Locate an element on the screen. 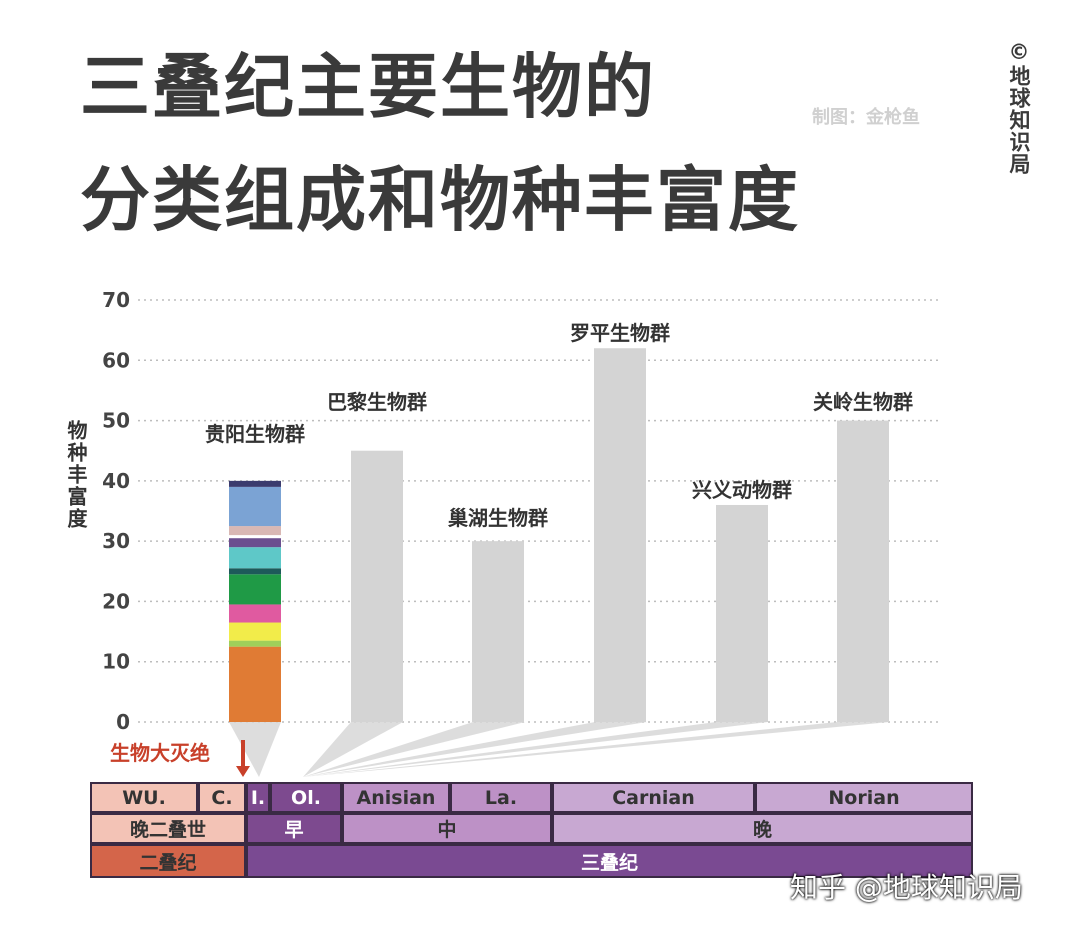 The image size is (1080, 930). bar-category-label: 巢湖生物群 is located at coordinates (497, 518).